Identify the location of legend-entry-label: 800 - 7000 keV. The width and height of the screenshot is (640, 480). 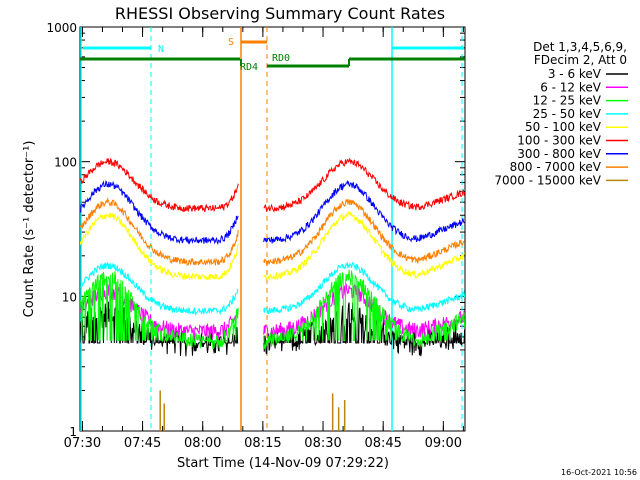
(556, 167).